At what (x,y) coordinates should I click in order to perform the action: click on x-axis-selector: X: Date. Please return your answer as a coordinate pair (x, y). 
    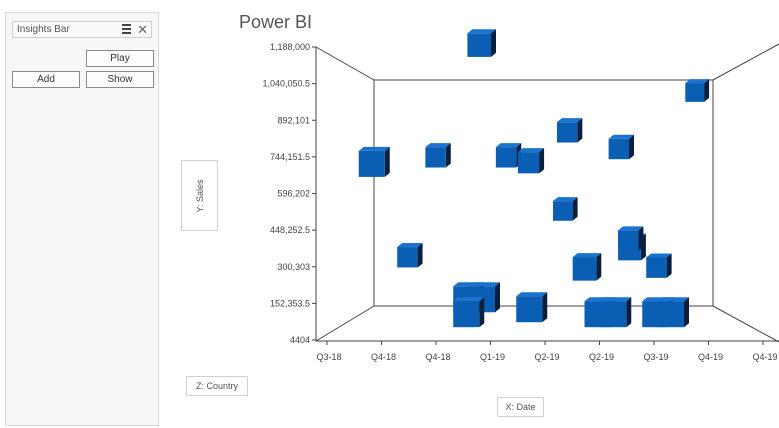
    Looking at the image, I should click on (520, 407).